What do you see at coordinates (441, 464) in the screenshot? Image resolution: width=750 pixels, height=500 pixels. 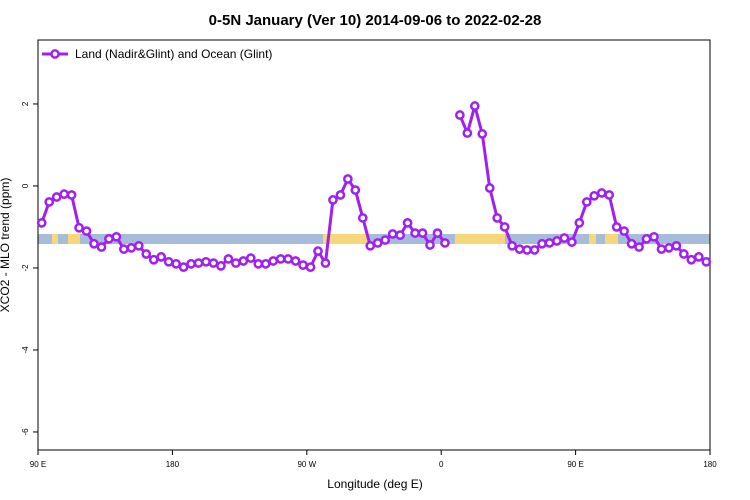 I see `x-tick-label: 0` at bounding box center [441, 464].